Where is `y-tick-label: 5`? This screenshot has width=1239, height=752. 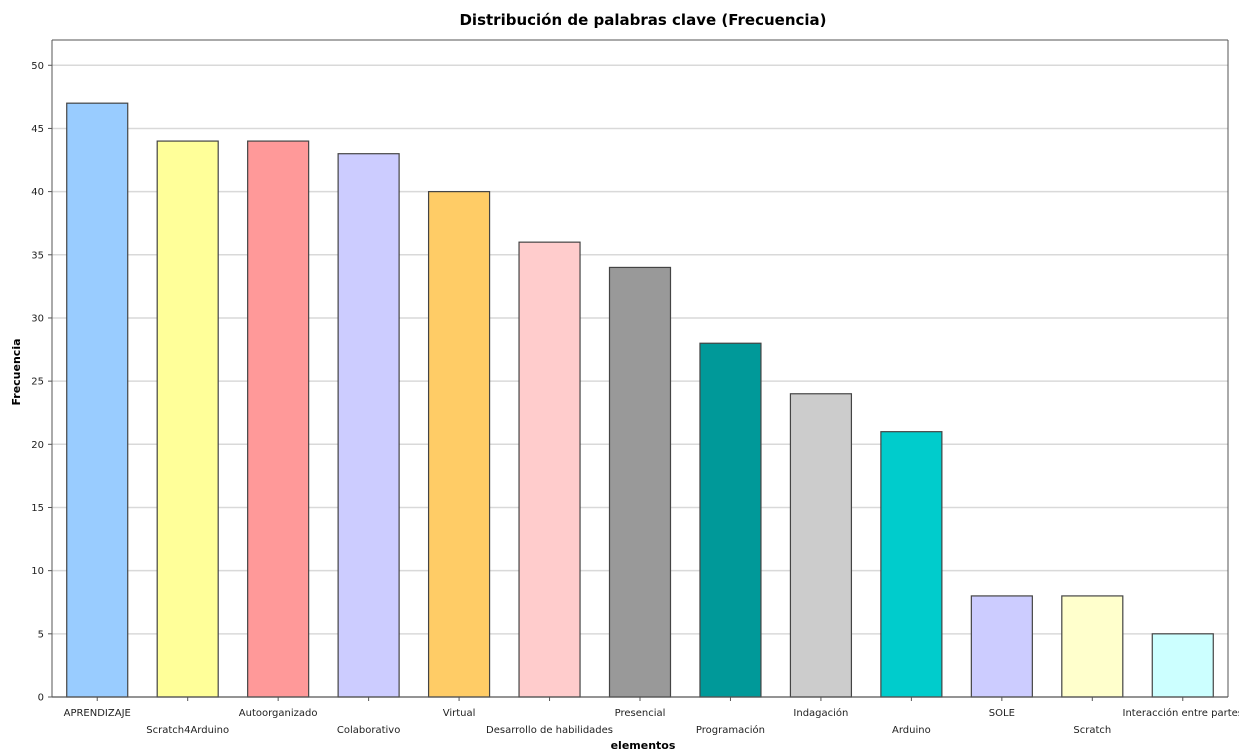
y-tick-label: 5 is located at coordinates (41, 634).